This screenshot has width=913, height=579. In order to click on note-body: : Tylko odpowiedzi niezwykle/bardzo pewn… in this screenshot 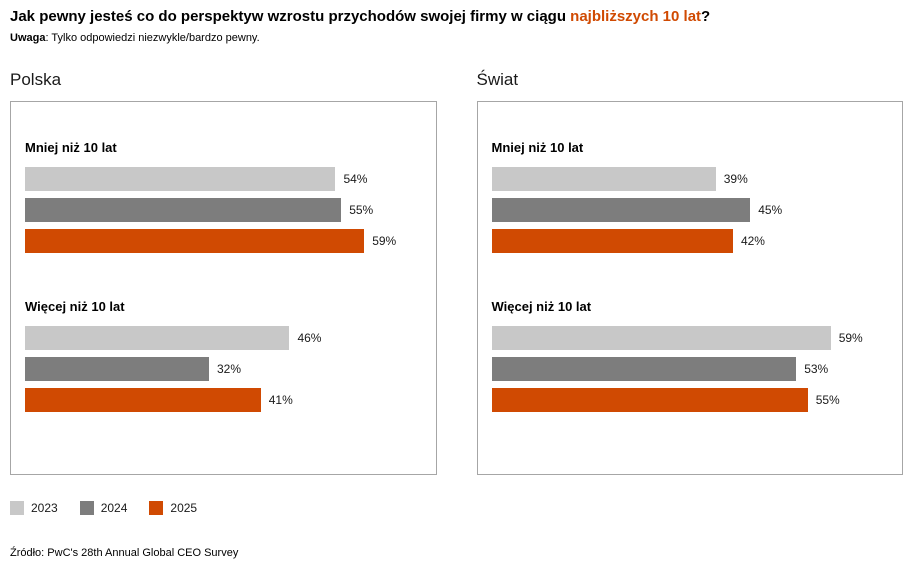, I will do `click(152, 37)`.